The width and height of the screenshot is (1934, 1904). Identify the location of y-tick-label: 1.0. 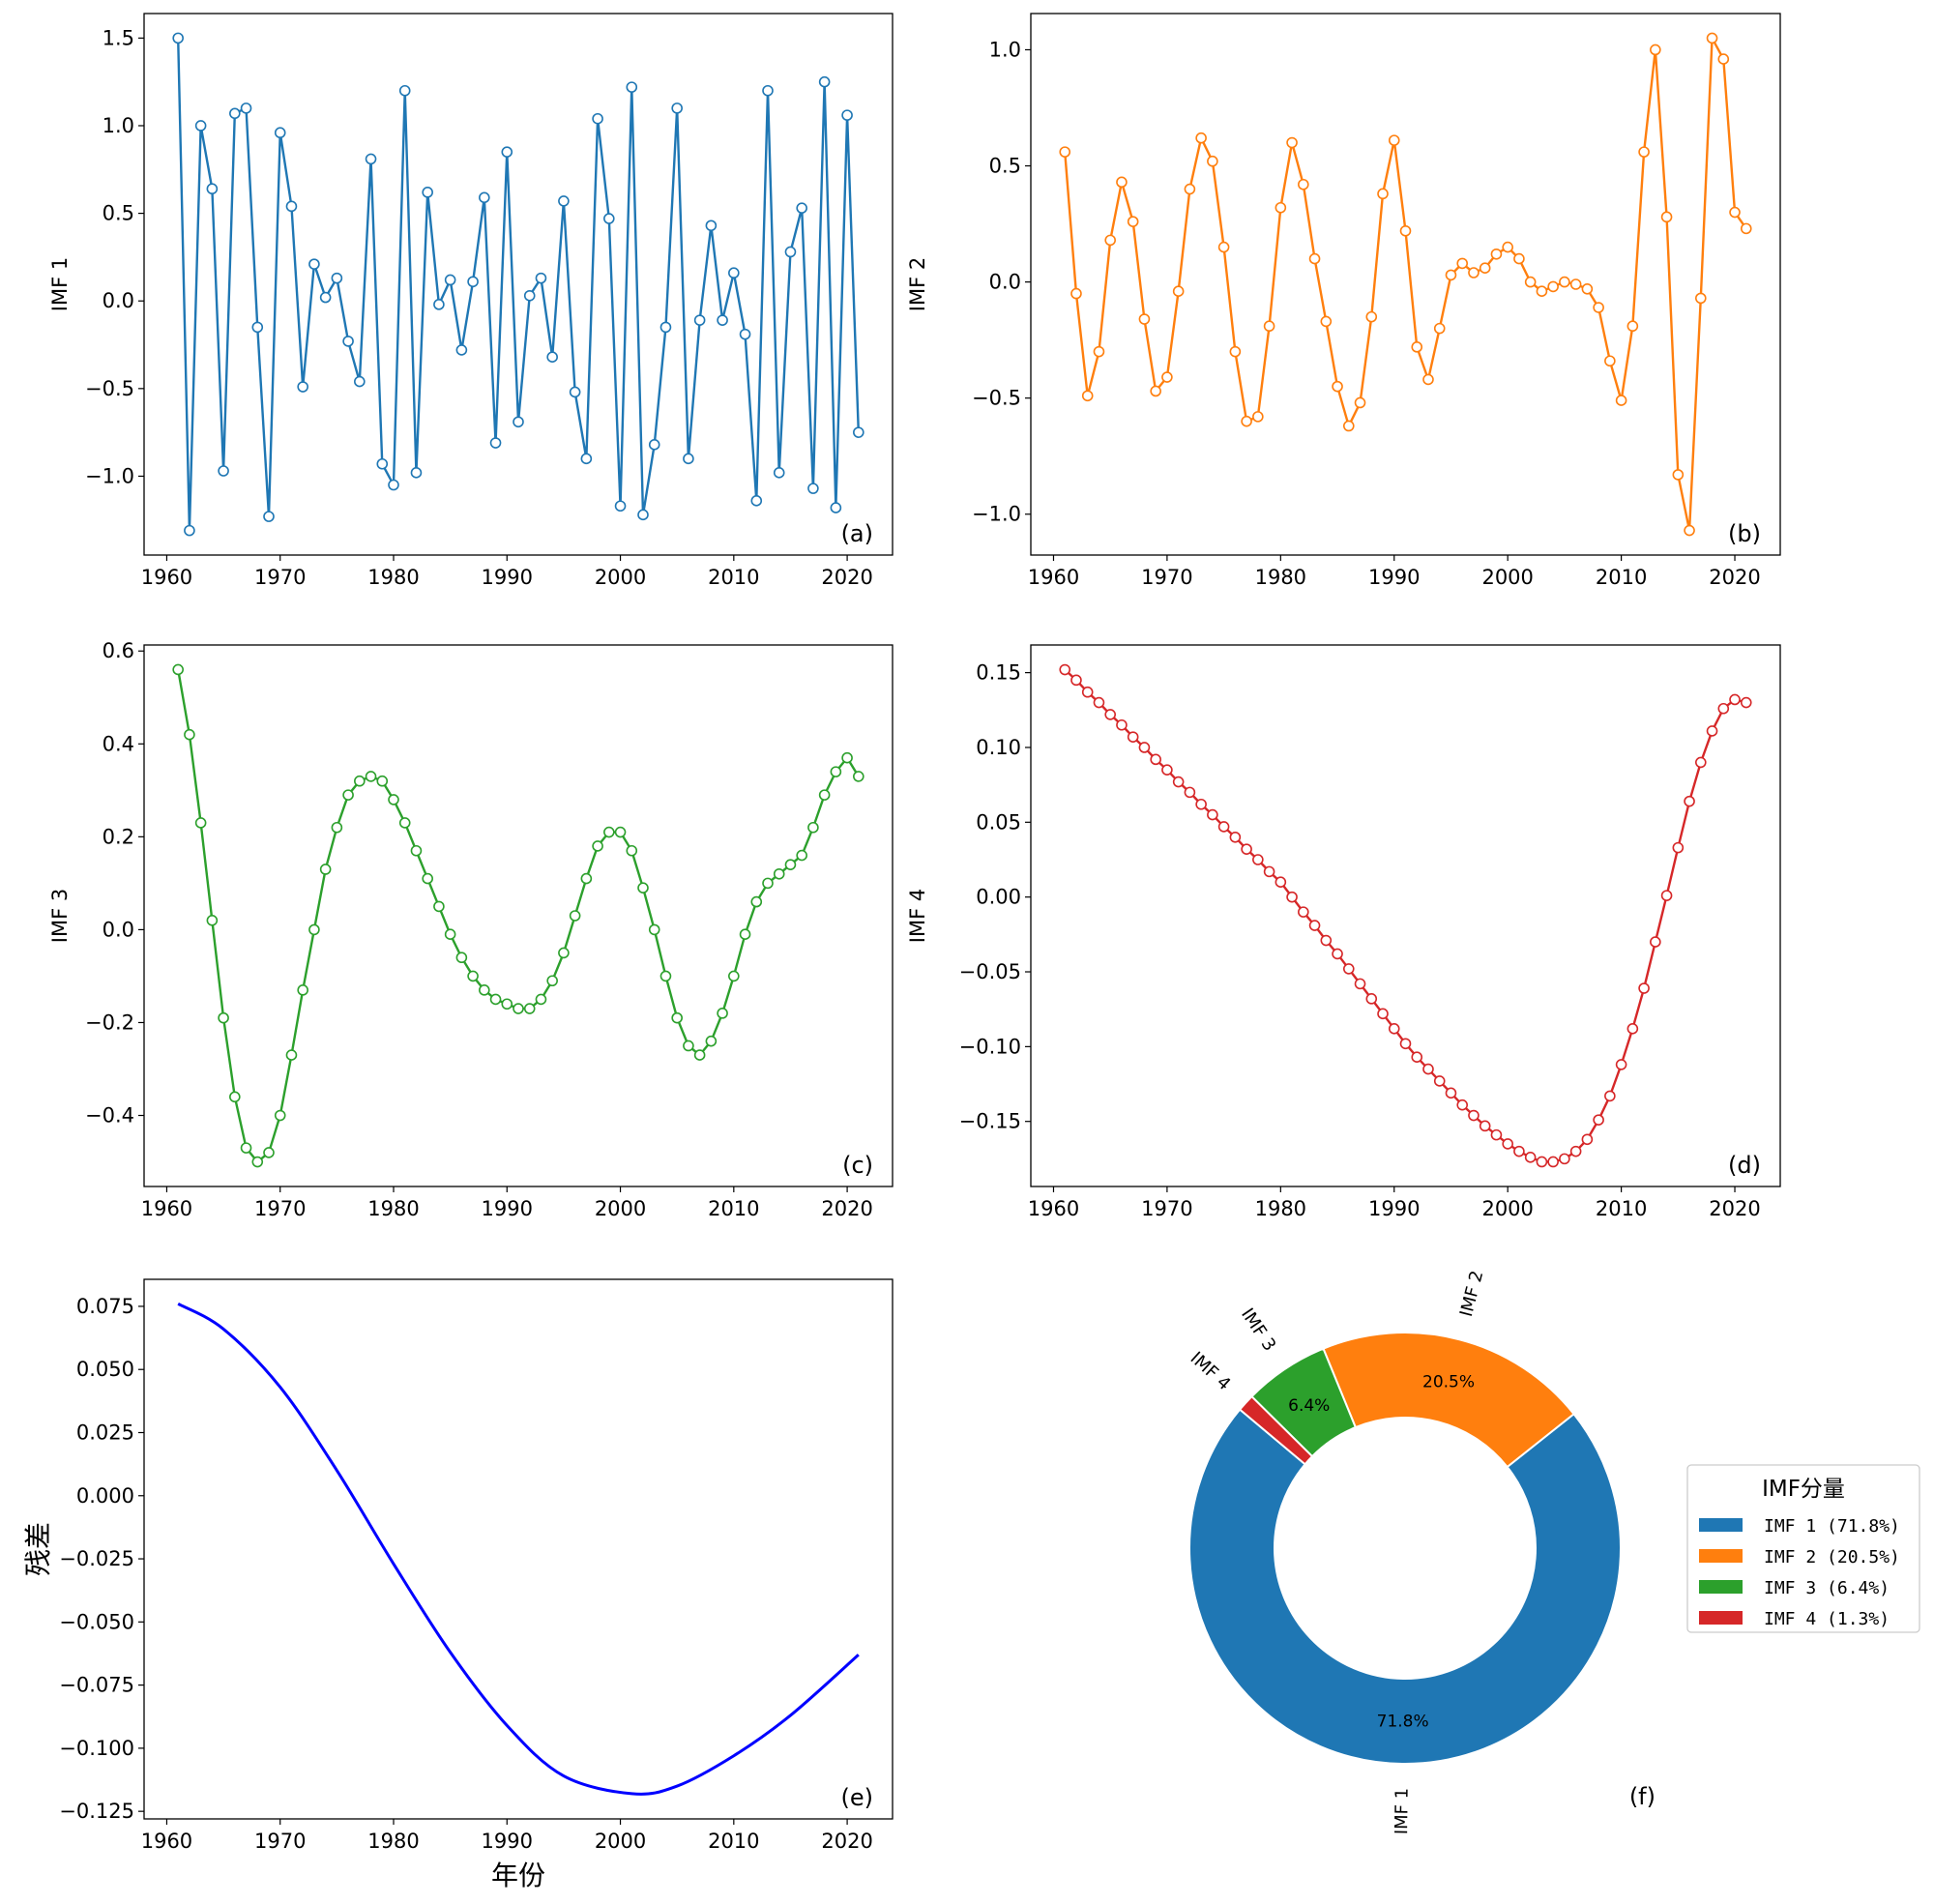
(1005, 50).